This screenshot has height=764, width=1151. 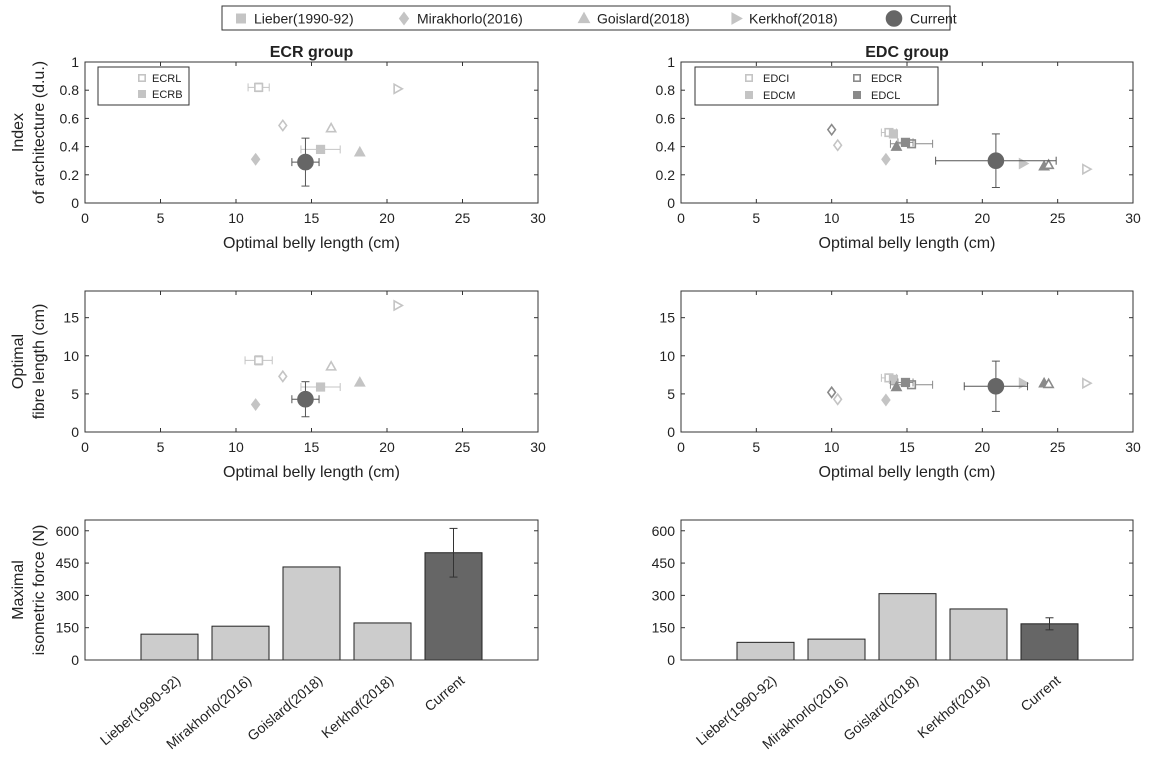 What do you see at coordinates (75, 394) in the screenshot?
I see `y-tick-label: 5` at bounding box center [75, 394].